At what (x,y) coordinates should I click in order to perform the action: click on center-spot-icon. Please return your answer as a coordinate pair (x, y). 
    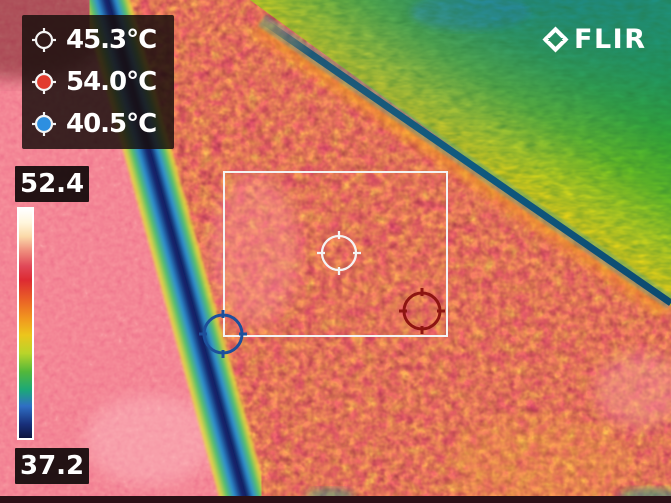
    Looking at the image, I should click on (44, 40).